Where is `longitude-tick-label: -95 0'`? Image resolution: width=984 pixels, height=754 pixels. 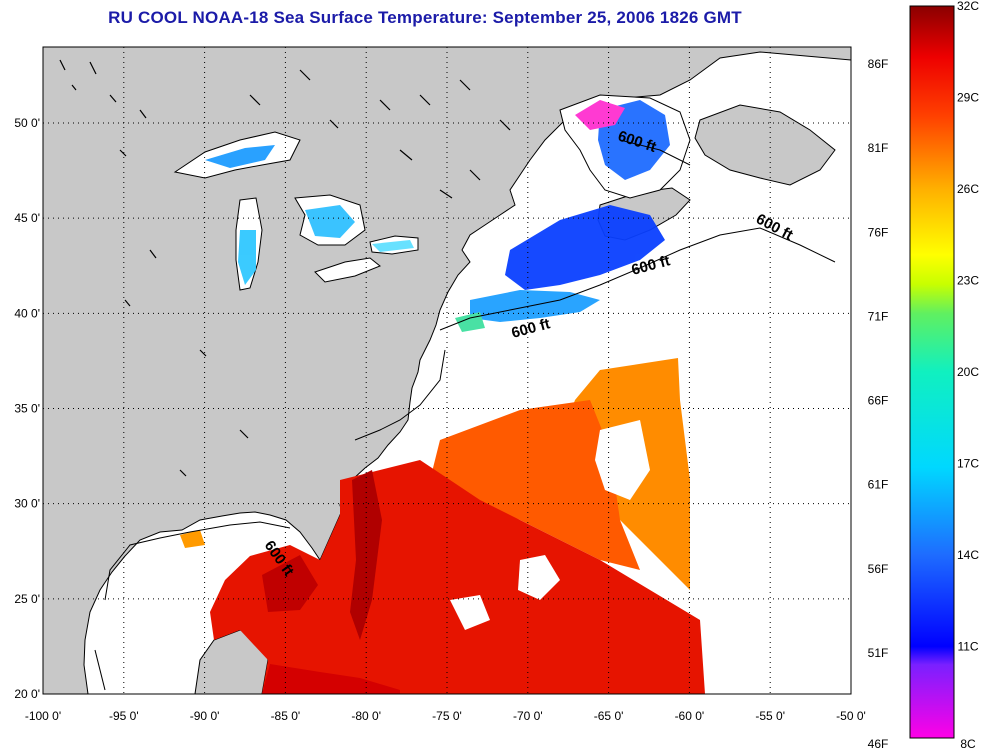
longitude-tick-label: -95 0' is located at coordinates (124, 716).